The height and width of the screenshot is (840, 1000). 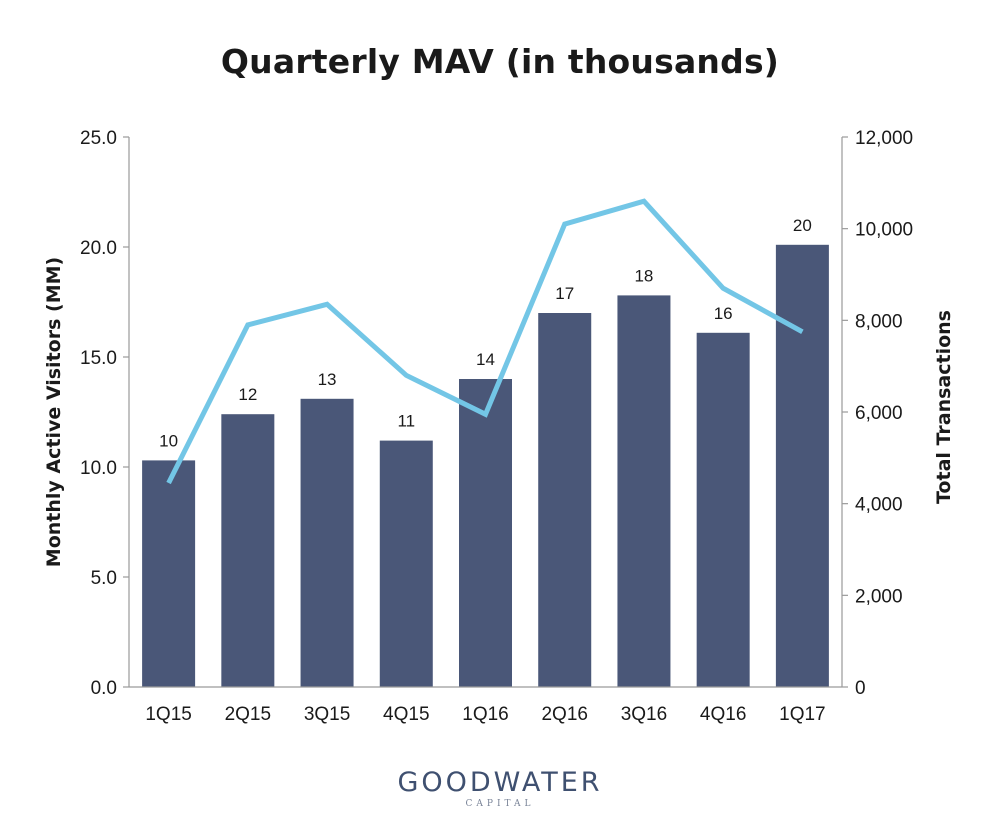 What do you see at coordinates (884, 230) in the screenshot?
I see `y2-tick-10,000: 10,000` at bounding box center [884, 230].